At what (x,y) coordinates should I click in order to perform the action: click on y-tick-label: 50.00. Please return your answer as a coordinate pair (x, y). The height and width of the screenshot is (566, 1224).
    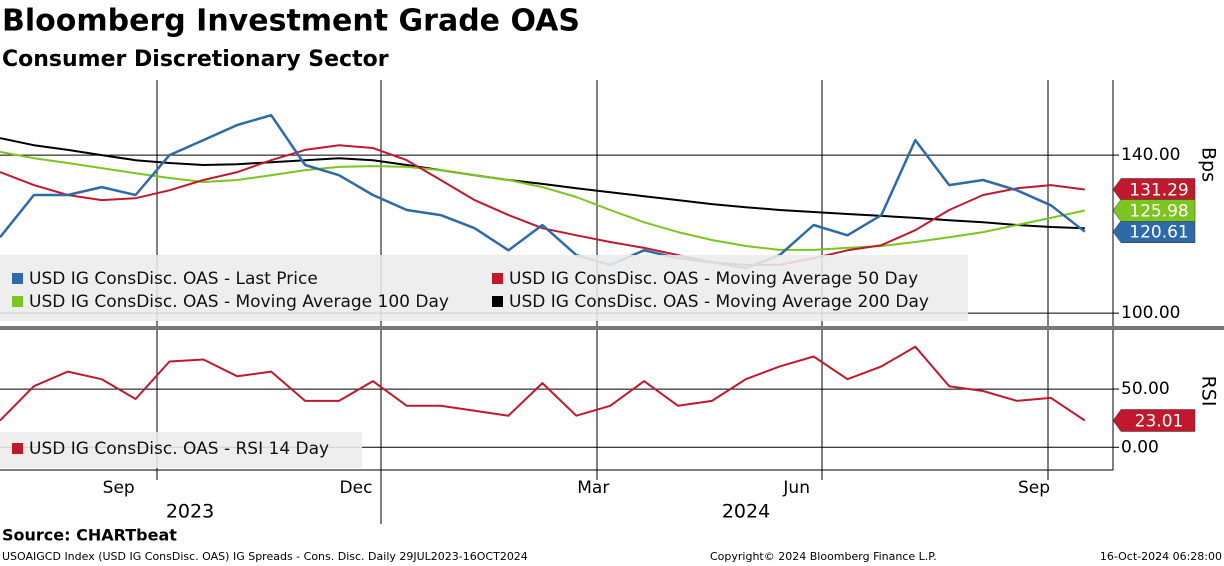
    Looking at the image, I should click on (1145, 389).